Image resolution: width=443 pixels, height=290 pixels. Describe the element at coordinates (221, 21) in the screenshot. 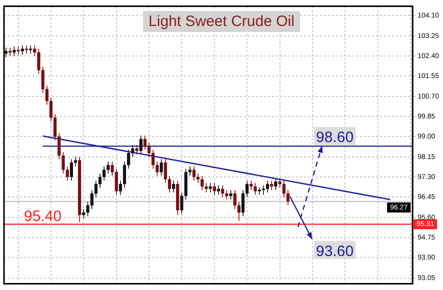

I see `text: Light Sweet Crude Oil` at that location.